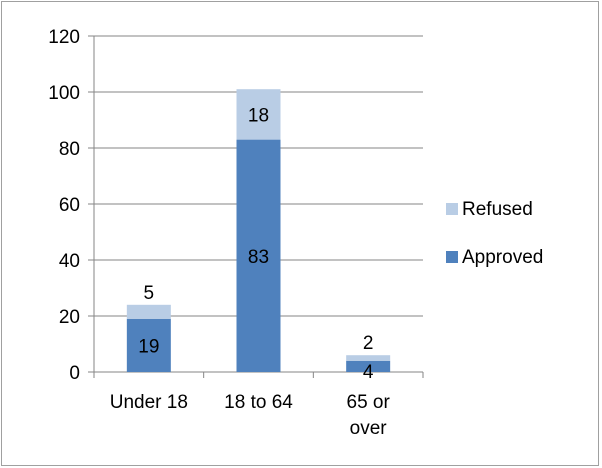 The width and height of the screenshot is (602, 468). I want to click on data-label-refused: 2, so click(368, 343).